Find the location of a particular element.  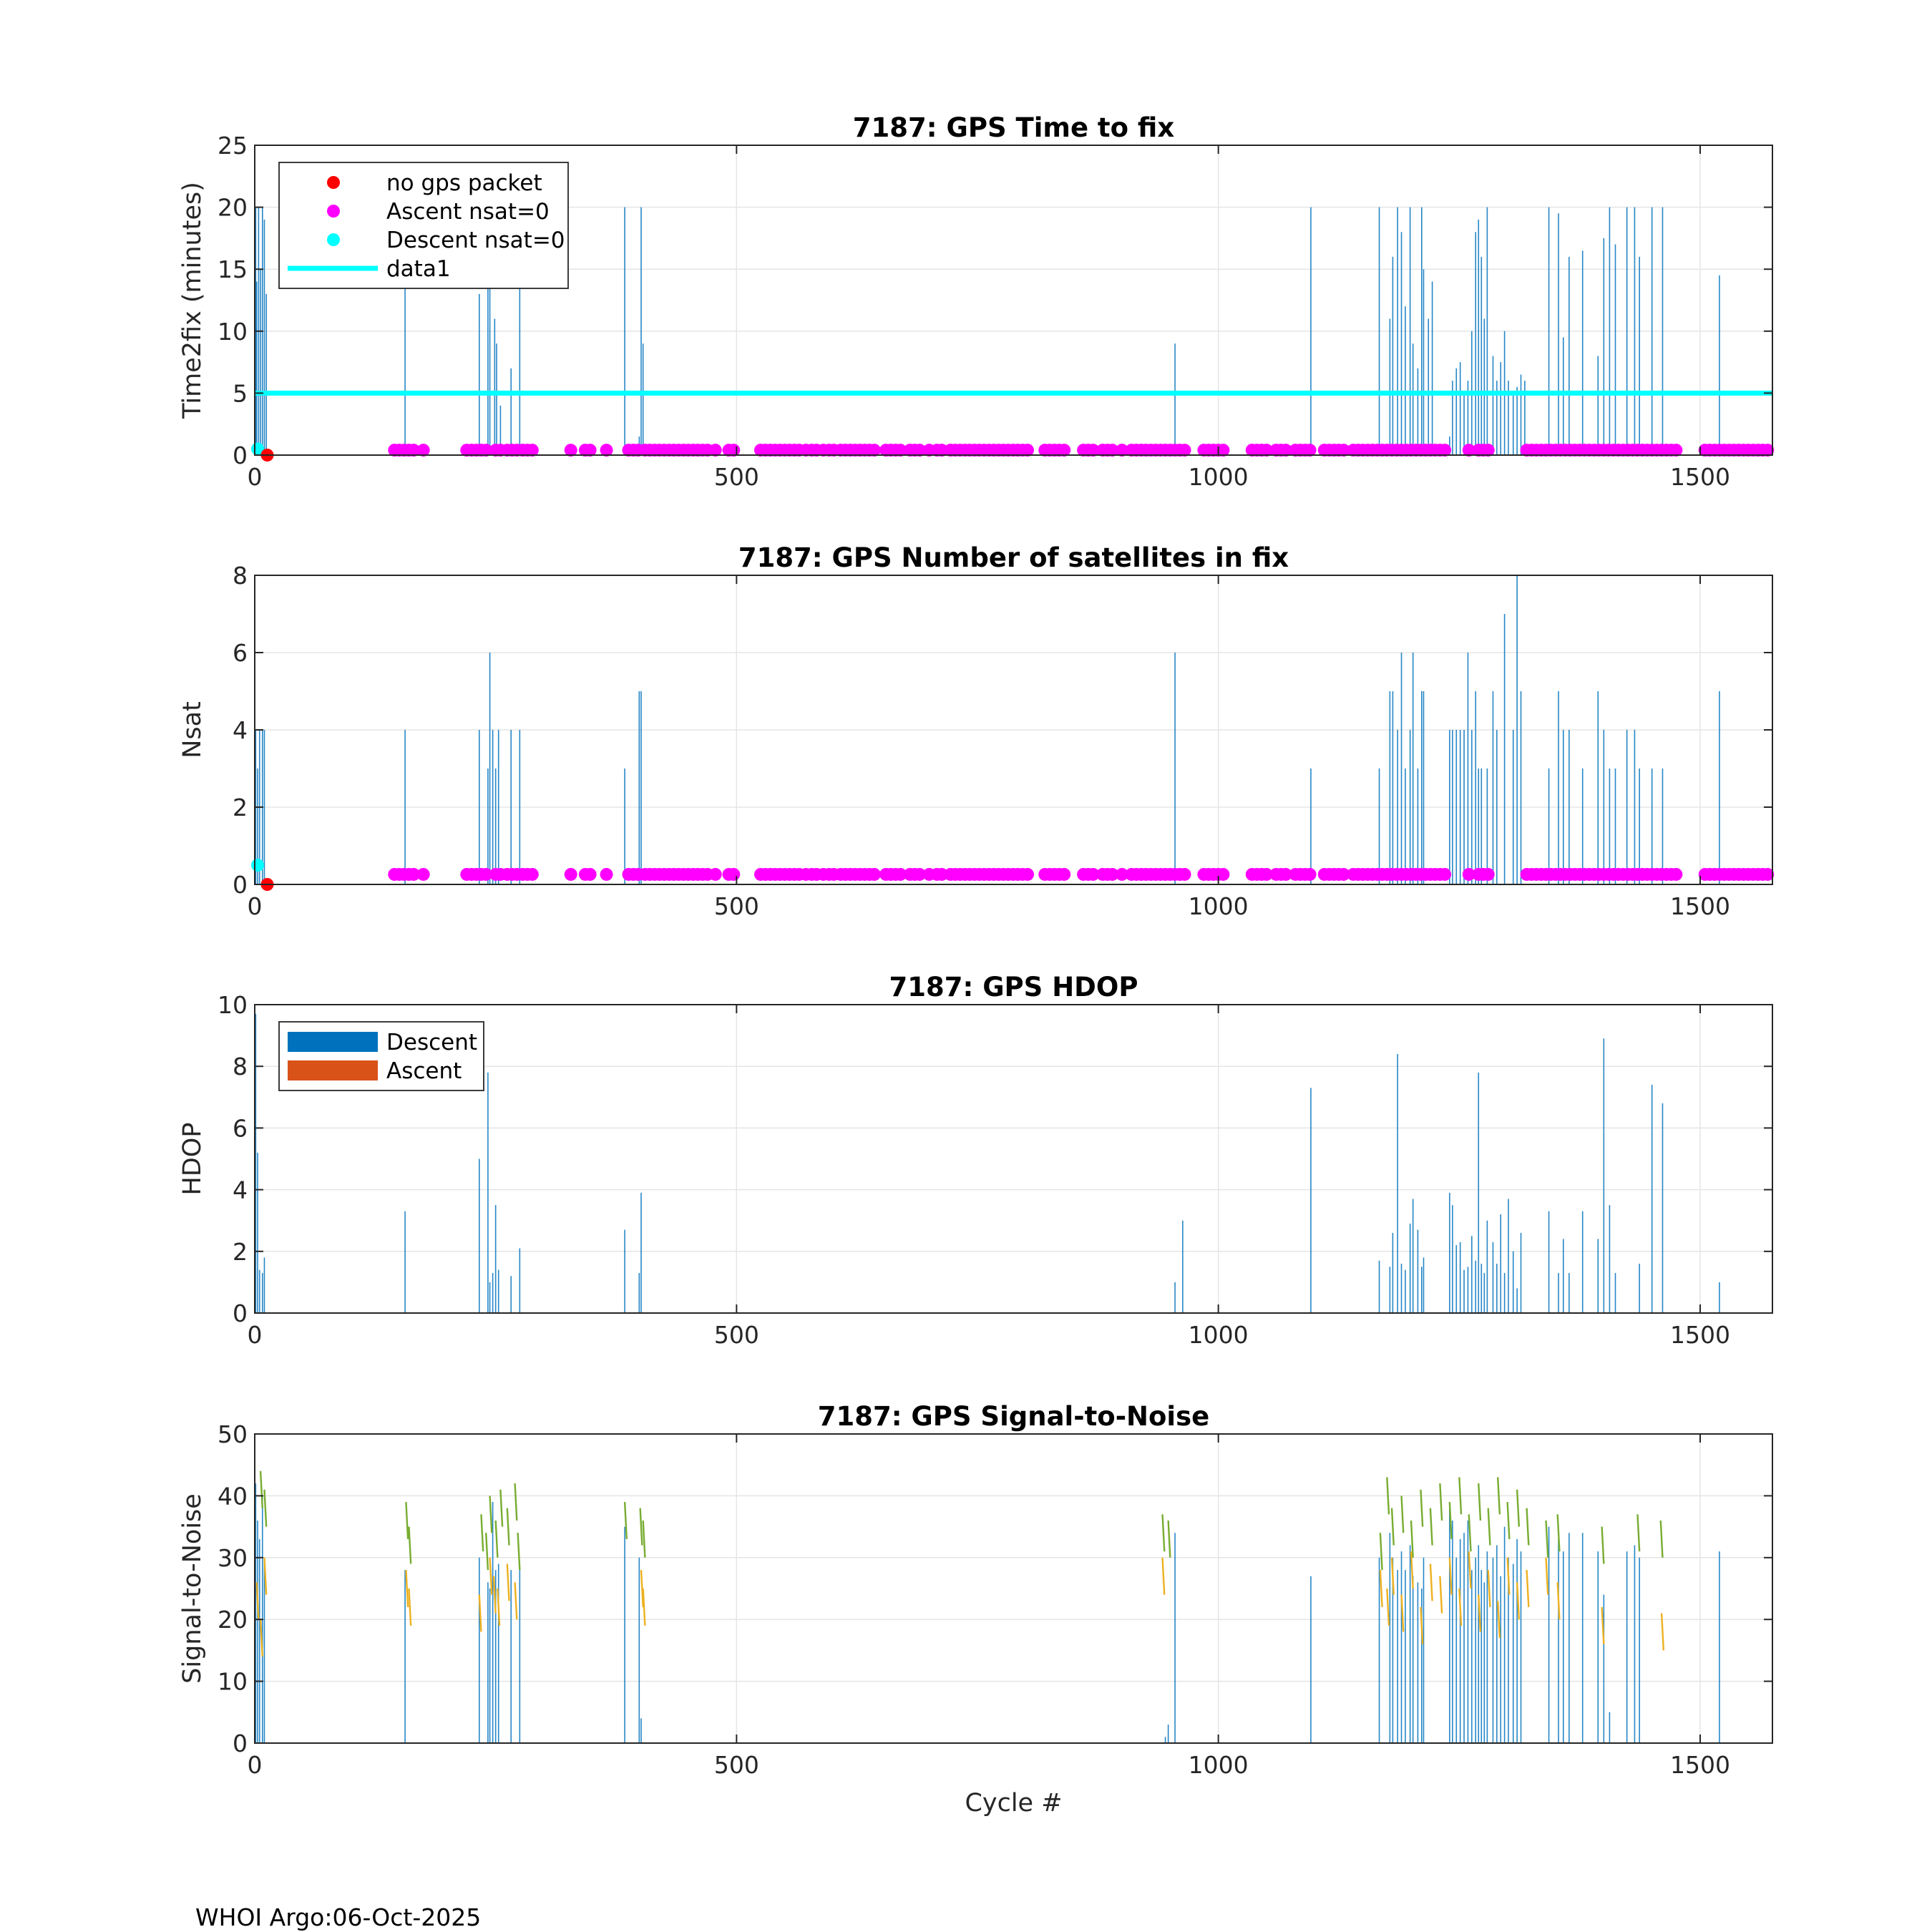

nsat-y-tick-label: 8 is located at coordinates (240, 576).